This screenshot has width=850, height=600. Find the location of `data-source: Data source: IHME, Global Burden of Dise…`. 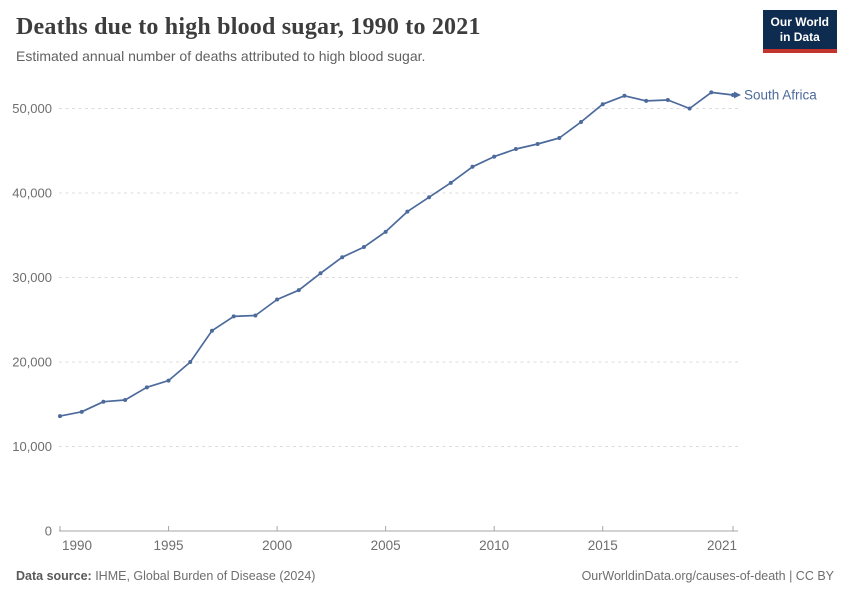

data-source: Data source: IHME, Global Burden of Dise… is located at coordinates (165, 576).